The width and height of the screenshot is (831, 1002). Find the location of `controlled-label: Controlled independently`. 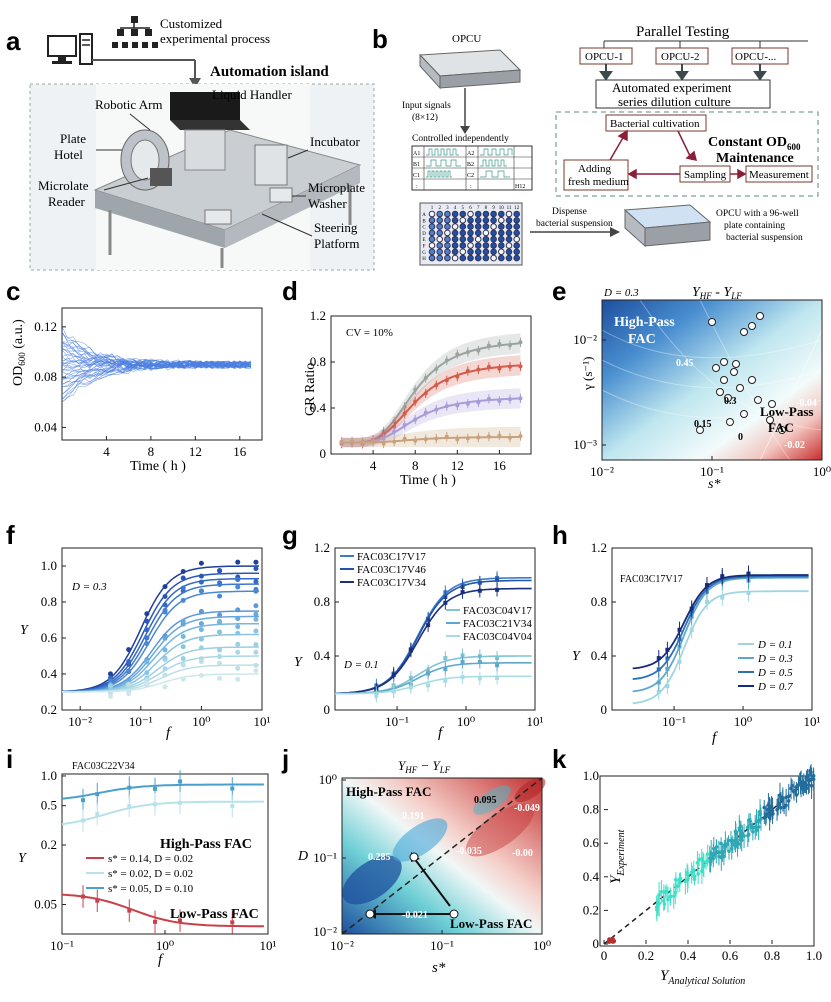

controlled-label: Controlled independently is located at coordinates (460, 139).